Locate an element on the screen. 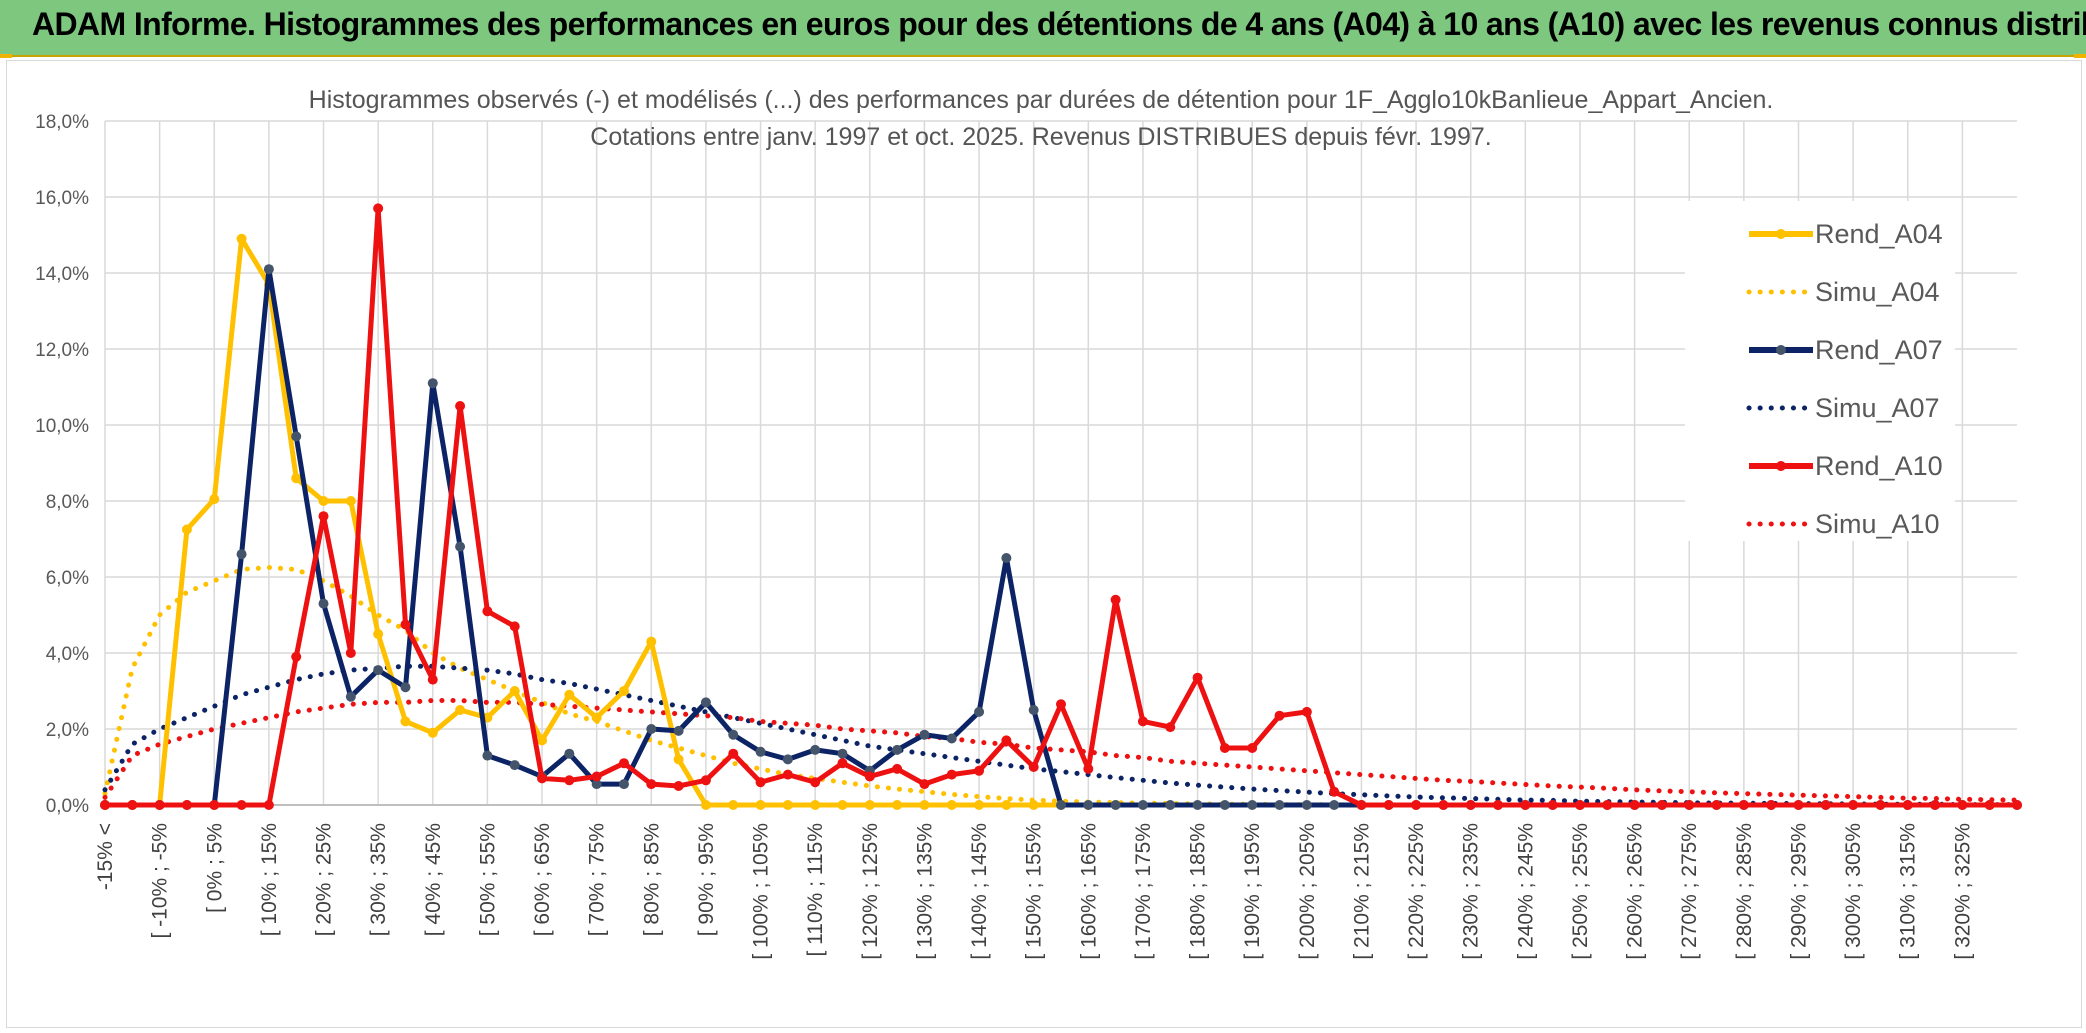 The image size is (2086, 1033). y-tick-label: 18,0% is located at coordinates (62, 122).